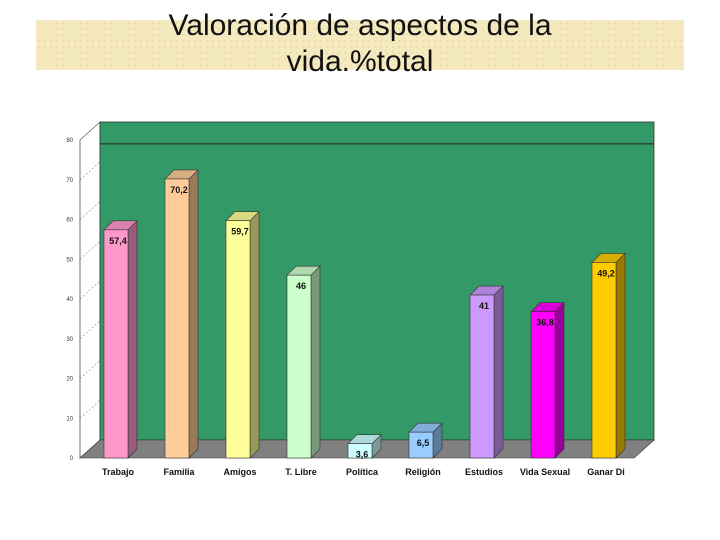  Describe the element at coordinates (484, 306) in the screenshot. I see `data-label: 41` at that location.